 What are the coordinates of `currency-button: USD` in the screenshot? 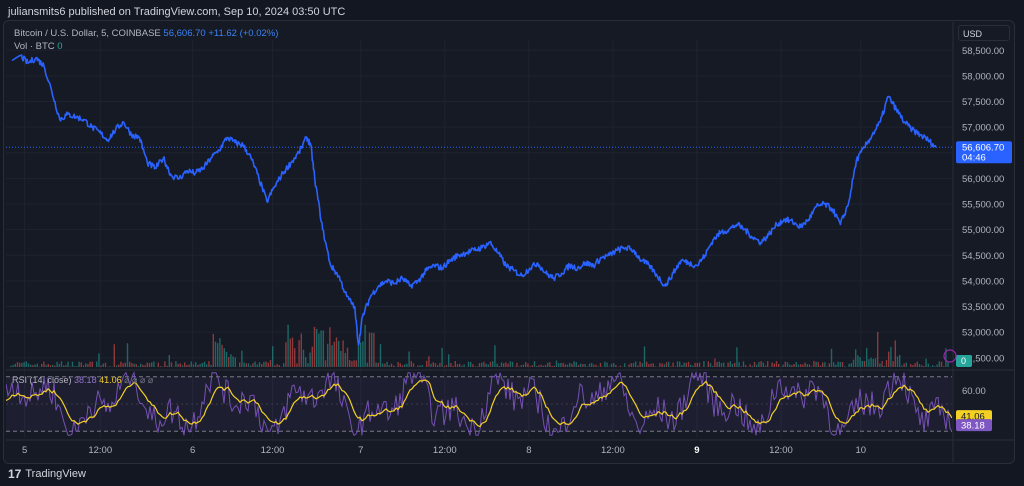 It's located at (984, 33).